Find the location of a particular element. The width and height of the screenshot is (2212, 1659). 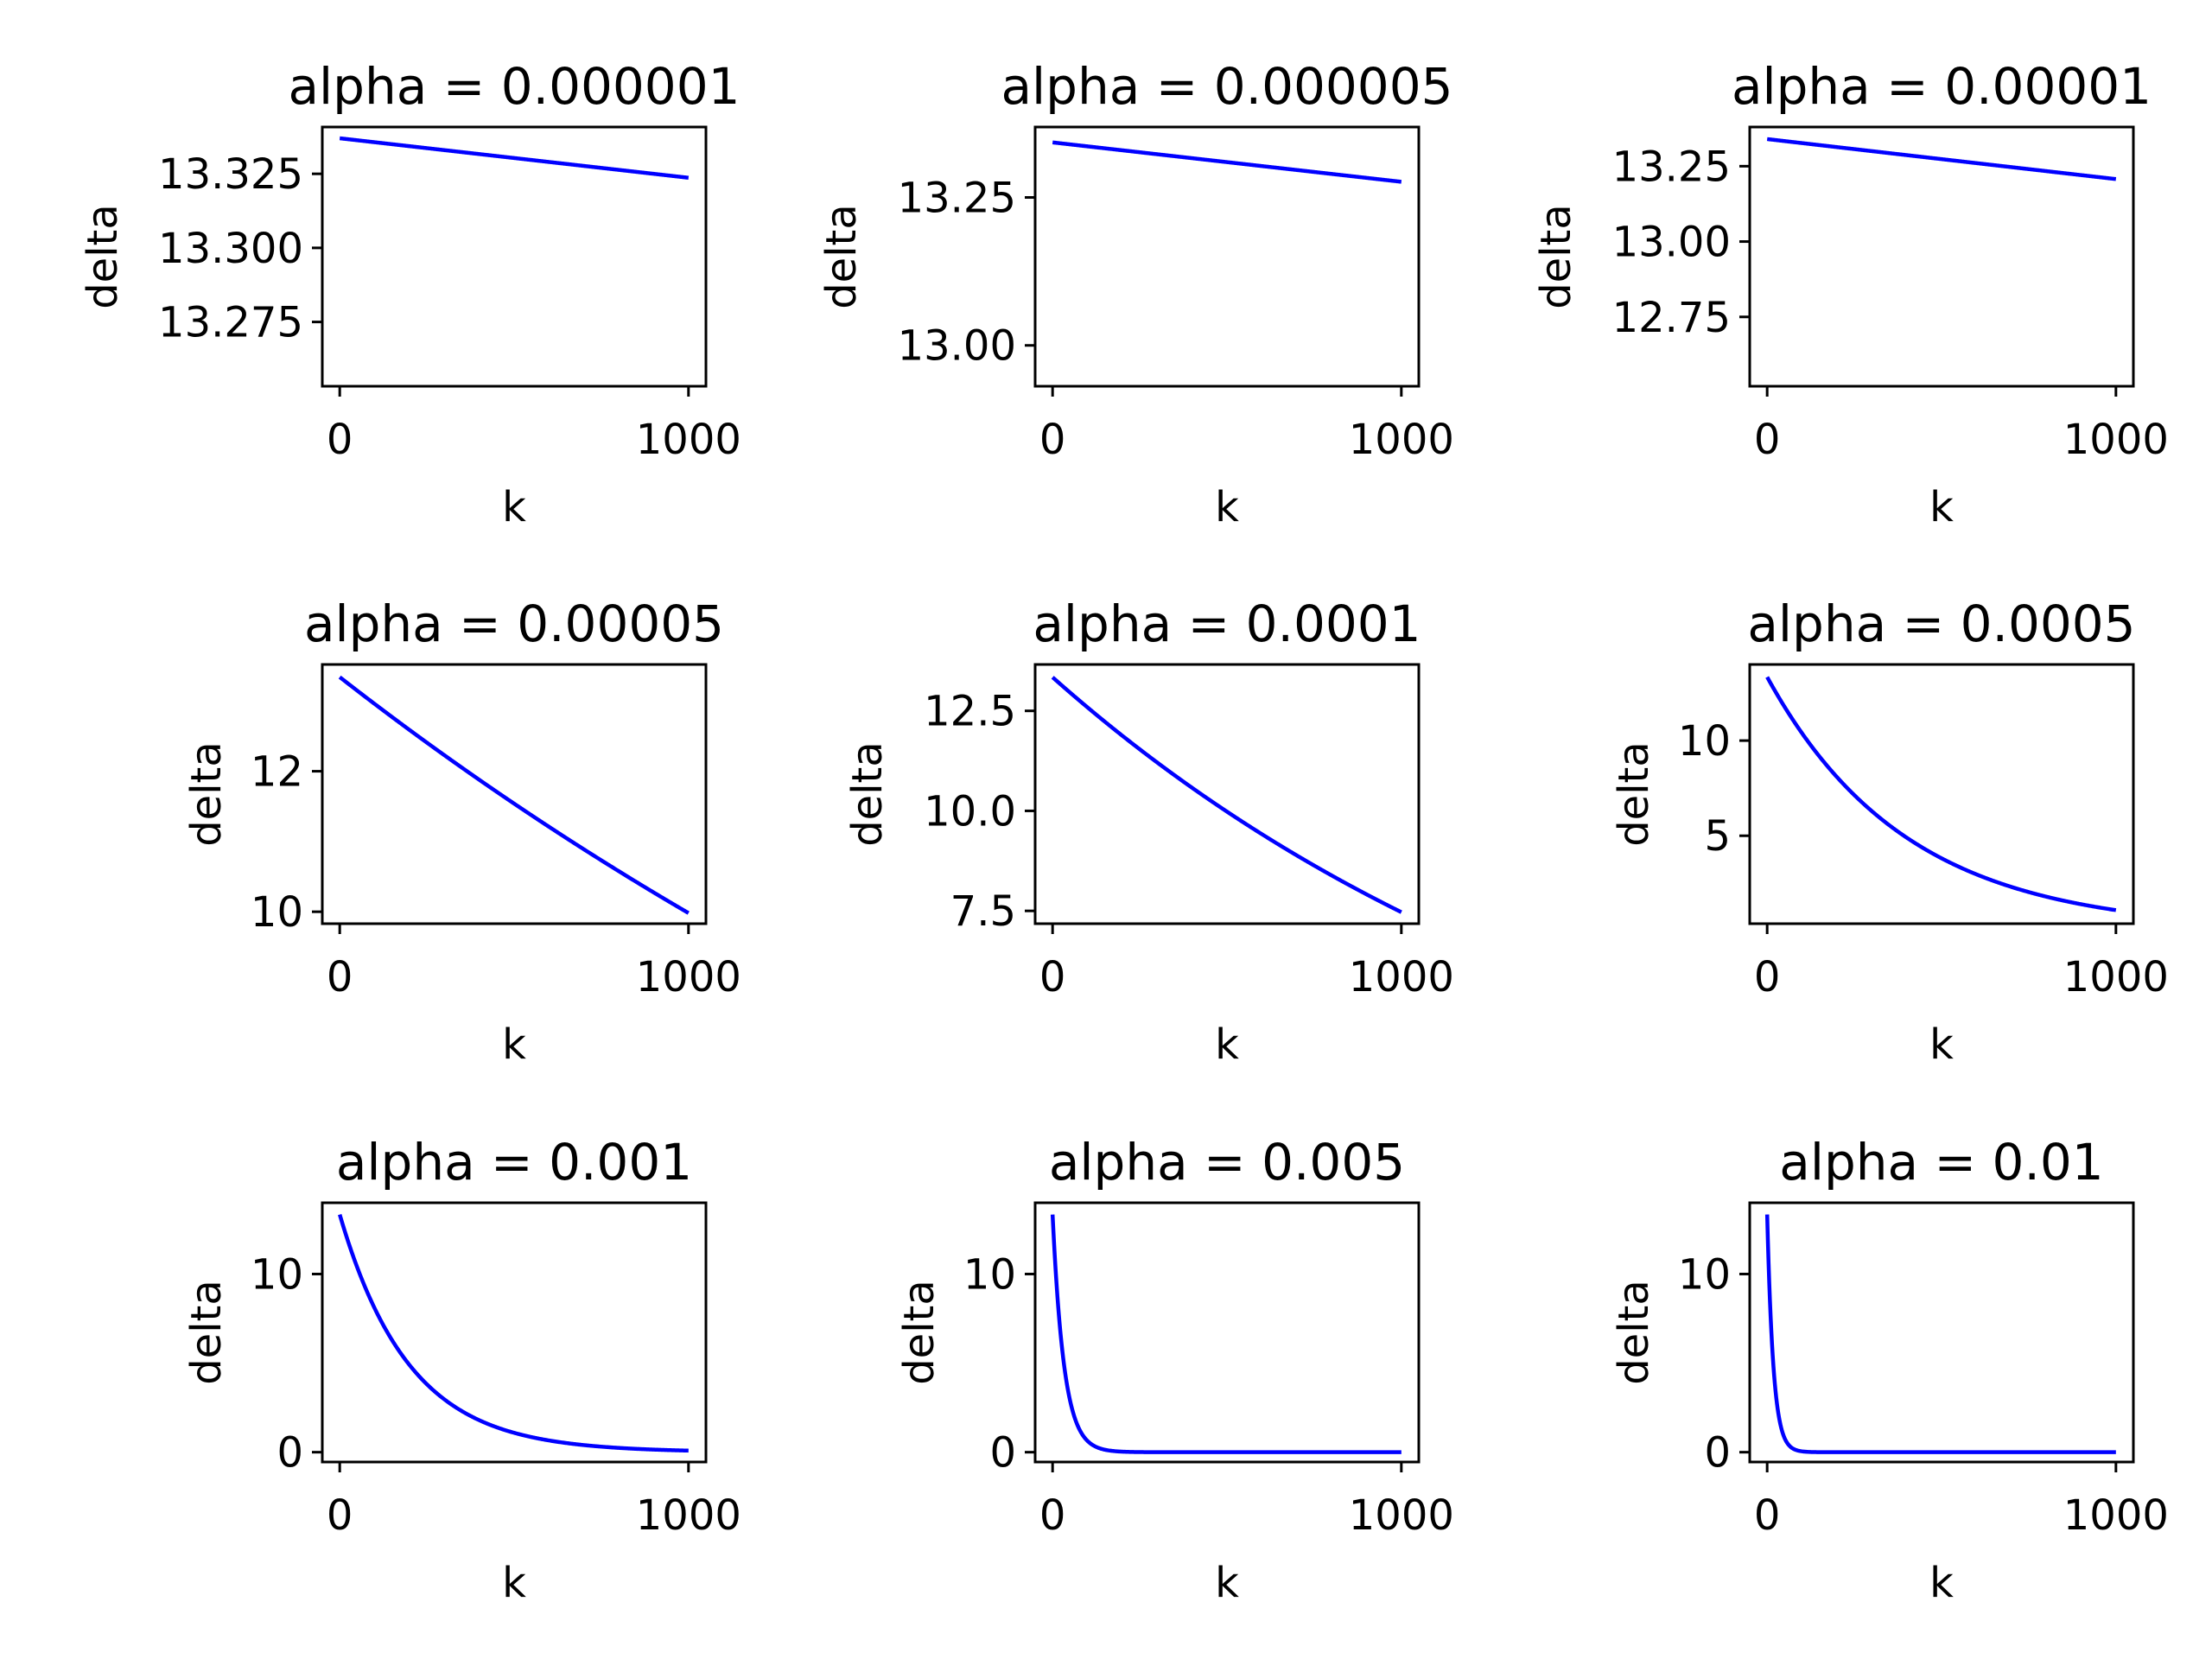

chart-title: alpha = 0.00005 is located at coordinates (514, 623).